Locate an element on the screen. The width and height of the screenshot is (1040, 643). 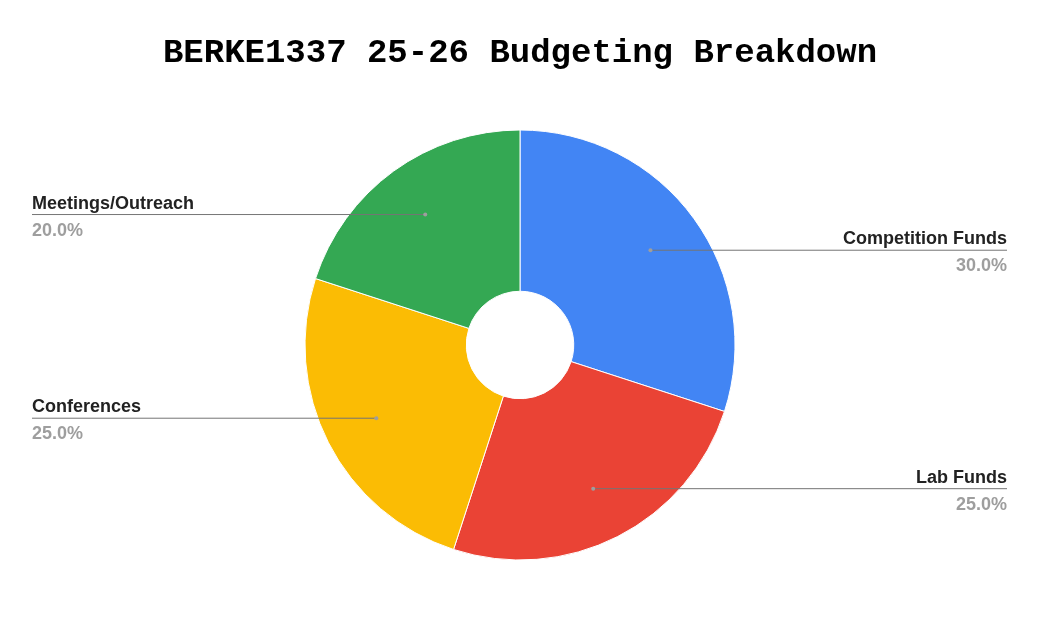
data-label: 30.0% is located at coordinates (981, 265).